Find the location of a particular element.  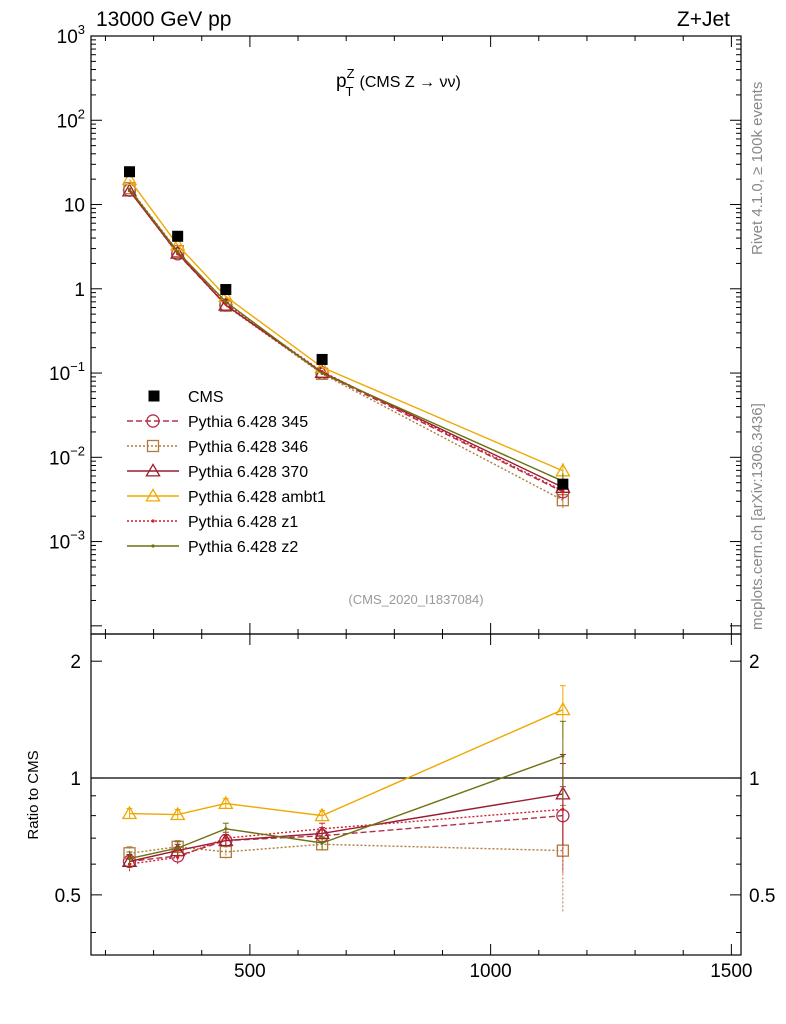

legend-entry-0: Pythia 6.428 345 is located at coordinates (217, 422).